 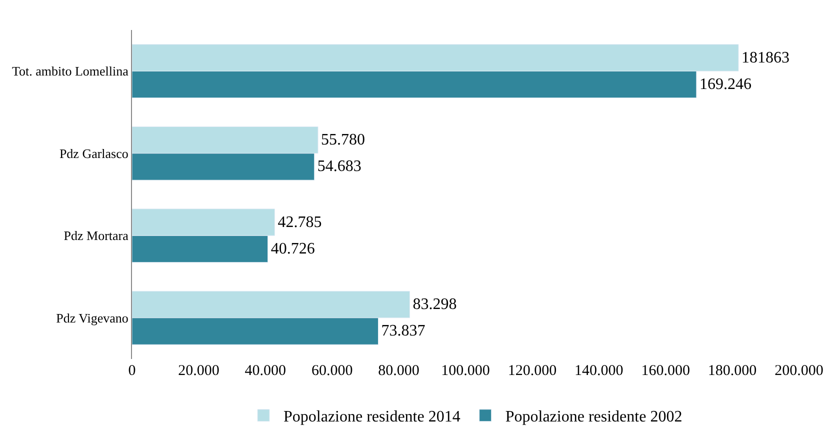 I want to click on legend-label: Popolazione residente 2002, so click(x=593, y=417).